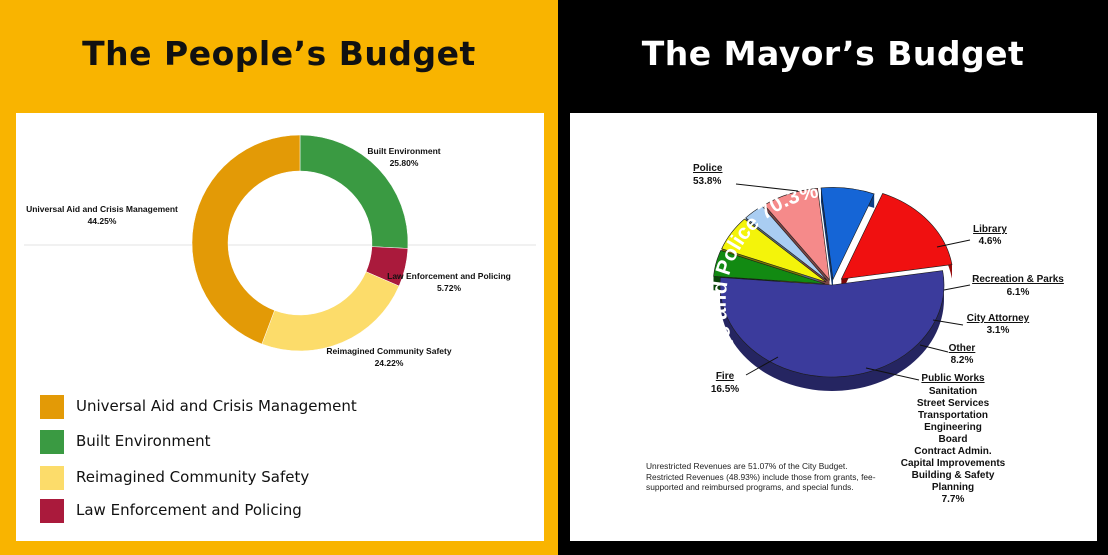 The image size is (1108, 555). I want to click on label-law-enforcement-value: 5.72%, so click(449, 288).